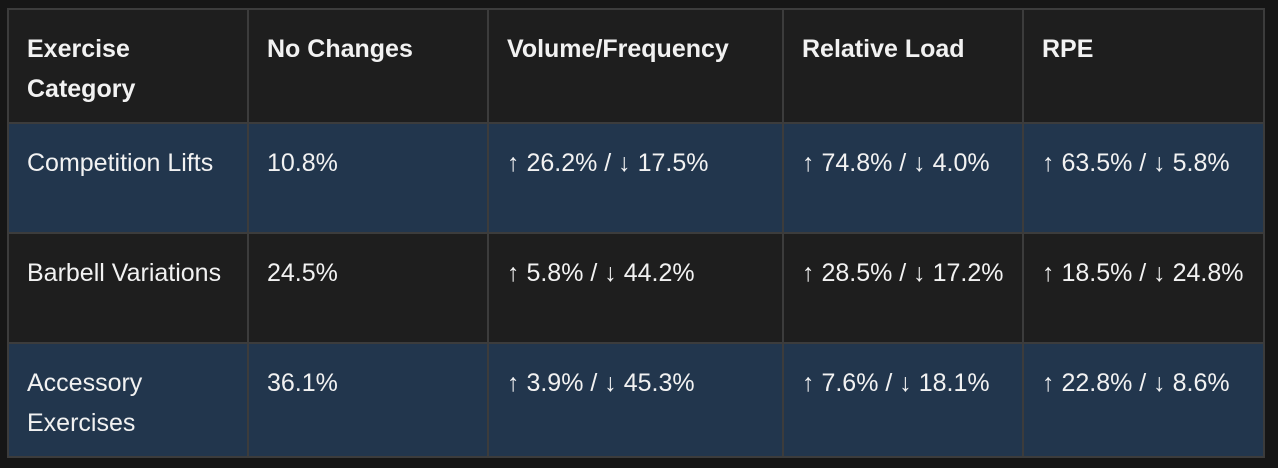  I want to click on cell-rpe: ↑ 18.5% / ↓ 24.8%, so click(1143, 288).